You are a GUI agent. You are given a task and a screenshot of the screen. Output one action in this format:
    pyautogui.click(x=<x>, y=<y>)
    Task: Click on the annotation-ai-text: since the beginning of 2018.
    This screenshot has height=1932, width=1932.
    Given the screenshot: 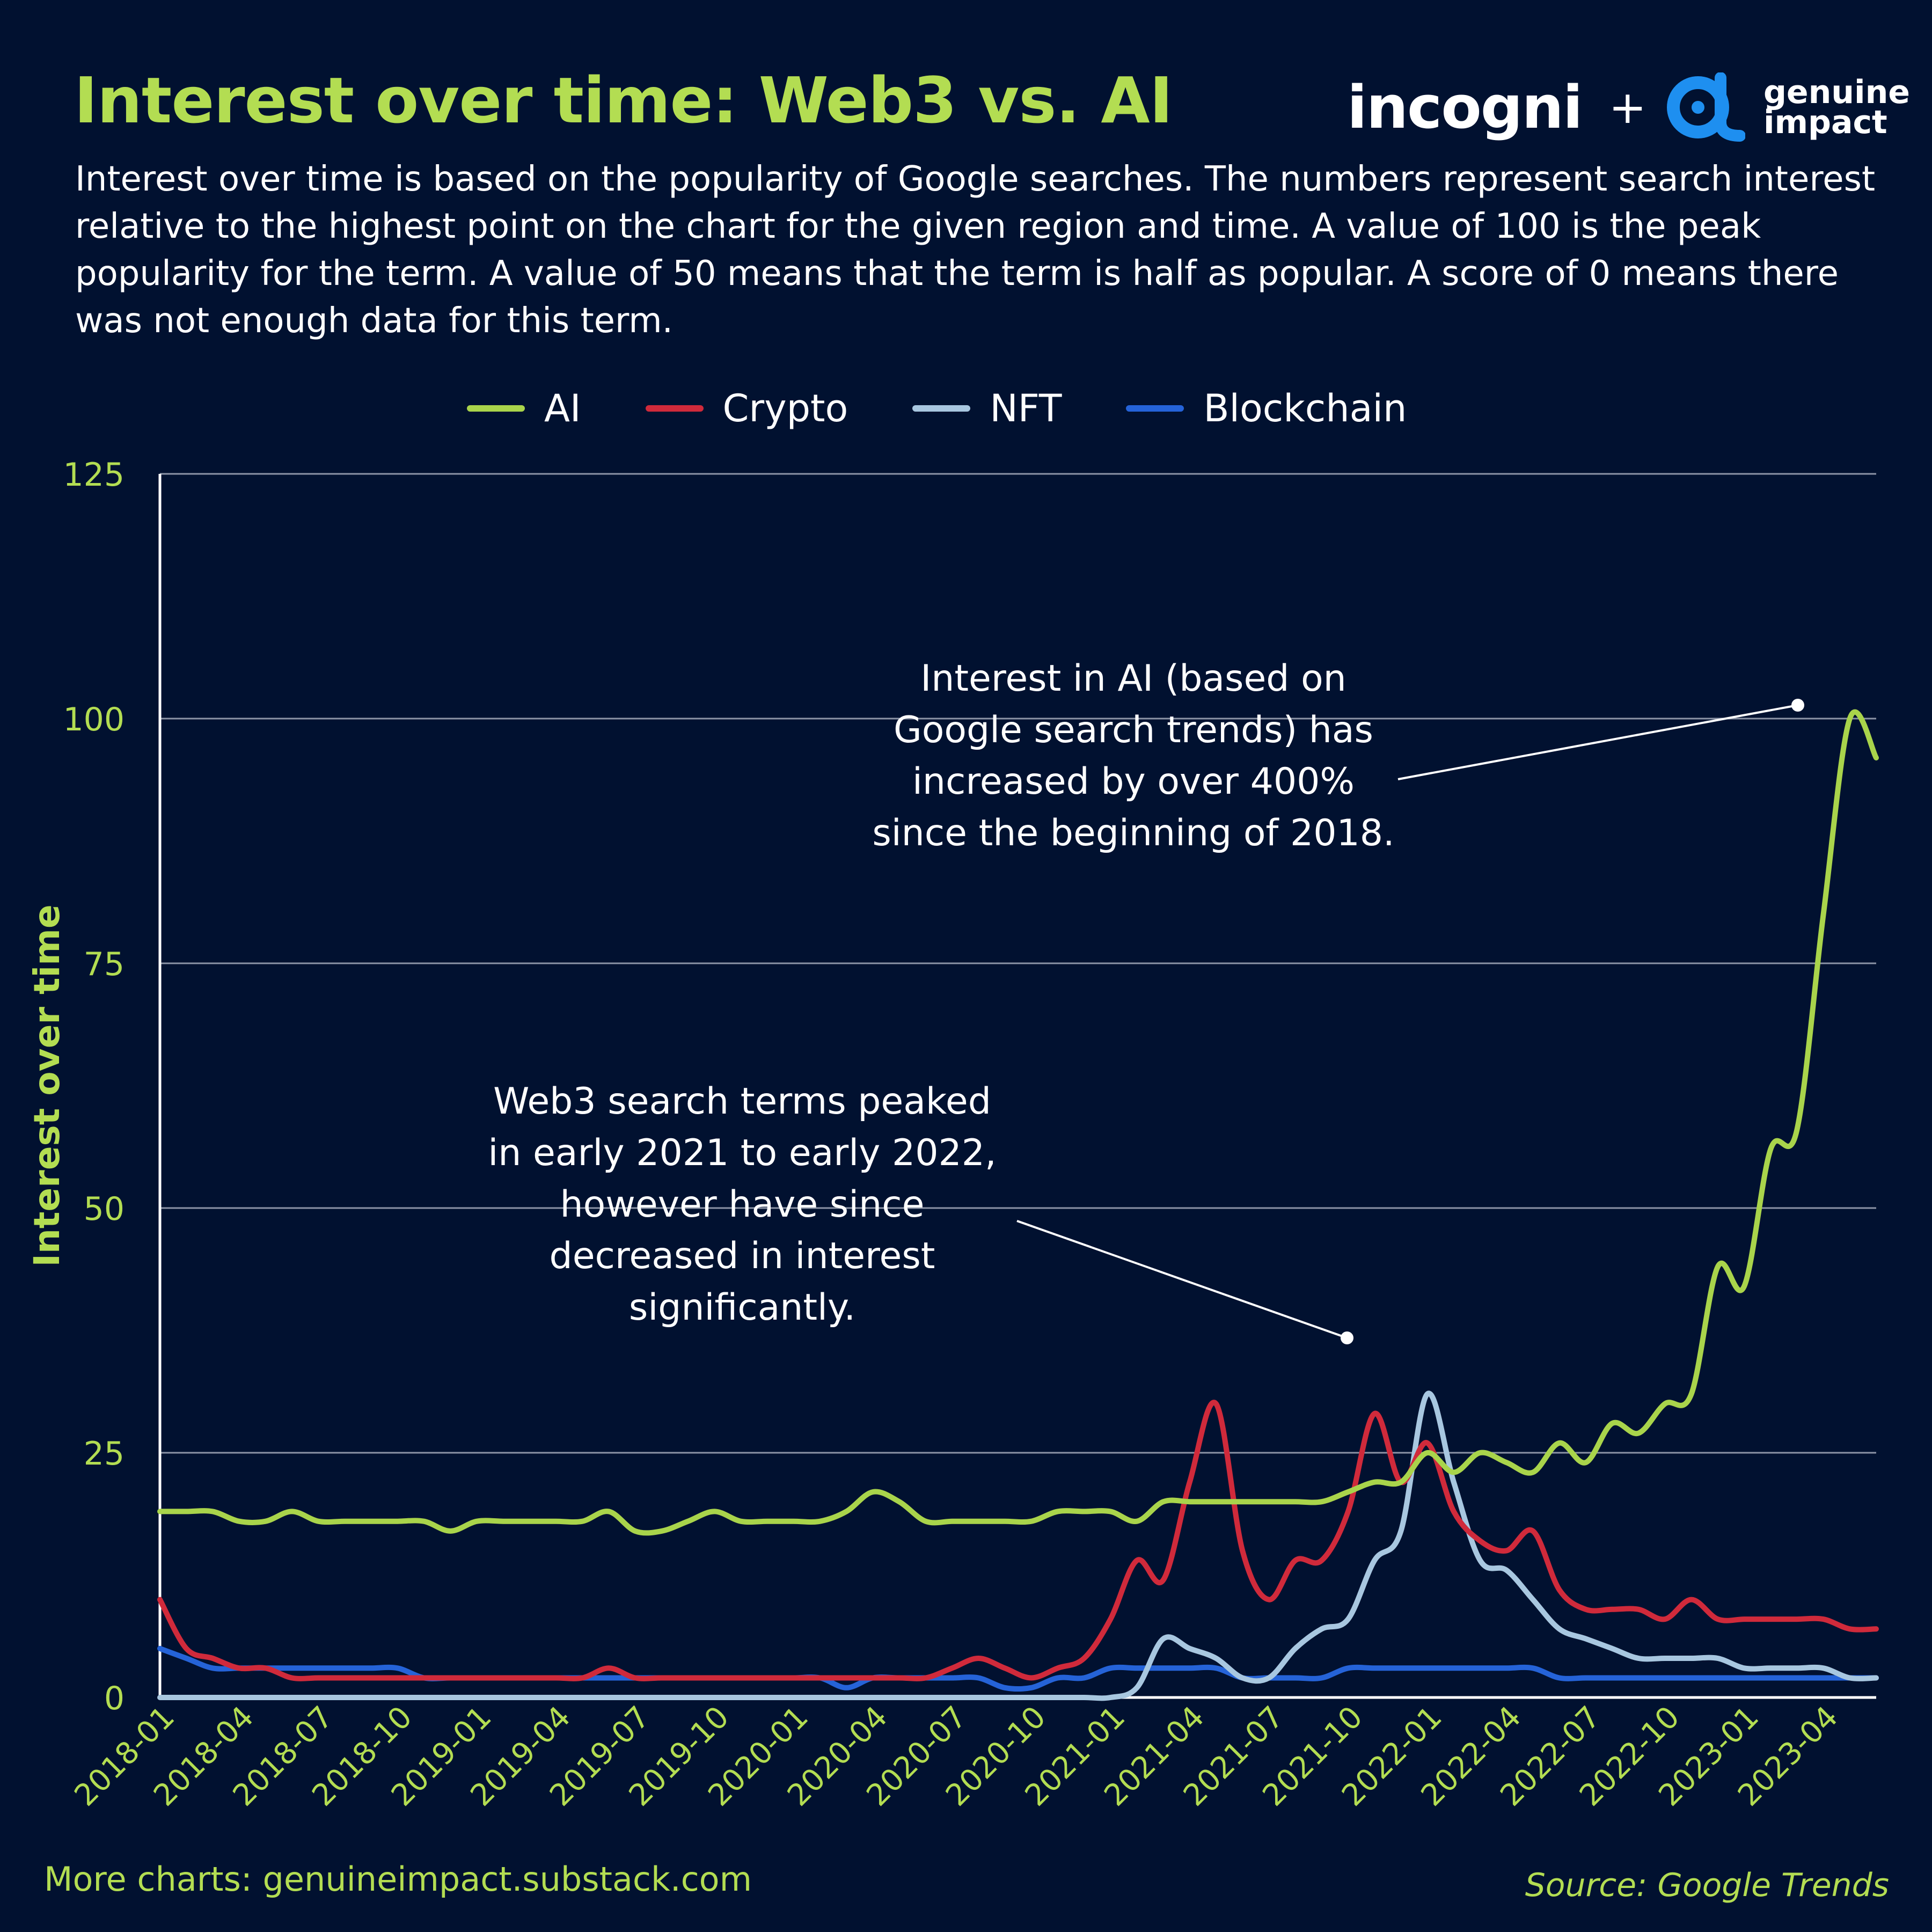 What is the action you would take?
    pyautogui.click(x=1133, y=833)
    